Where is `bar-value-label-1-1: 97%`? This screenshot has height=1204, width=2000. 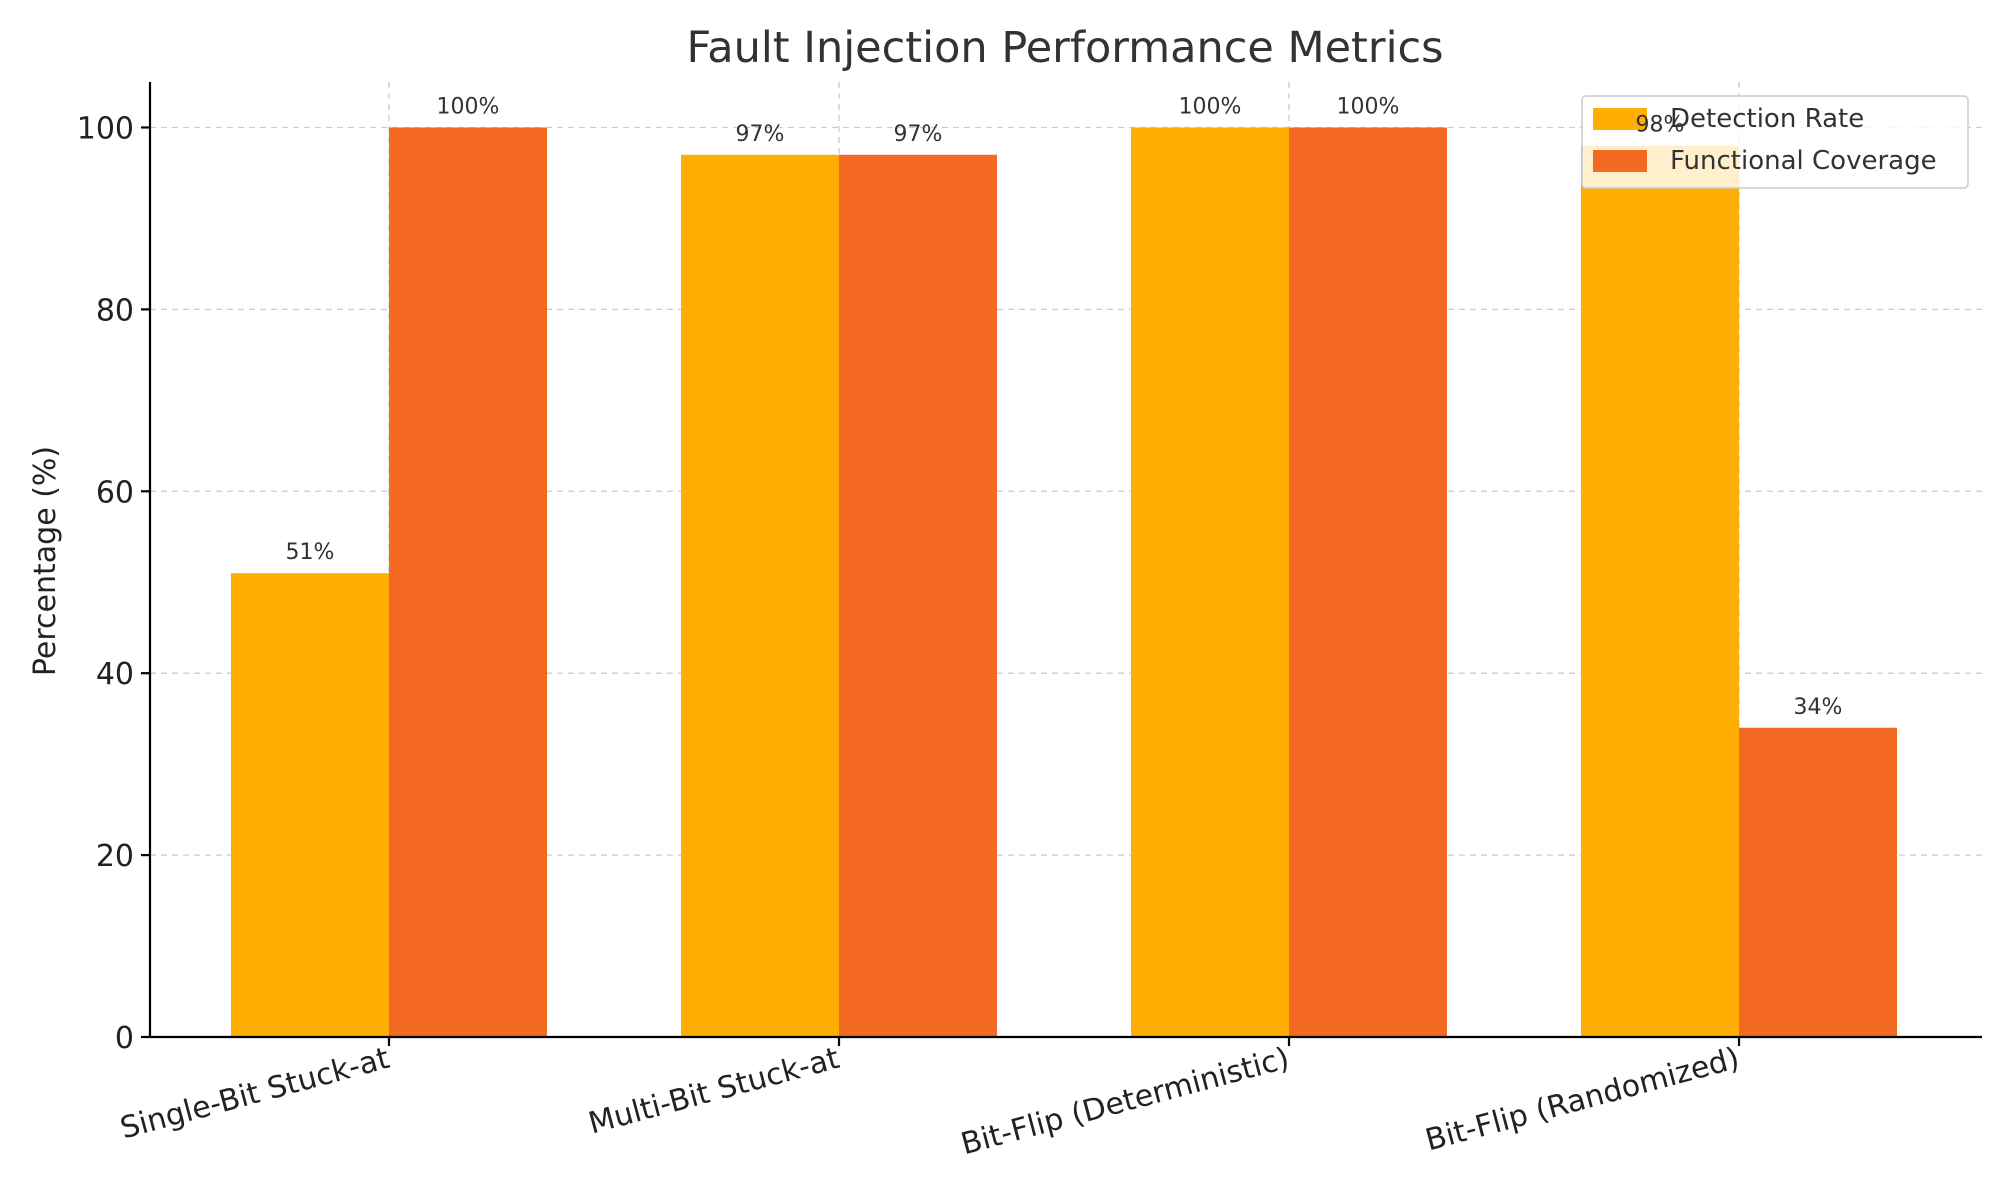
bar-value-label-1-1: 97% is located at coordinates (918, 134).